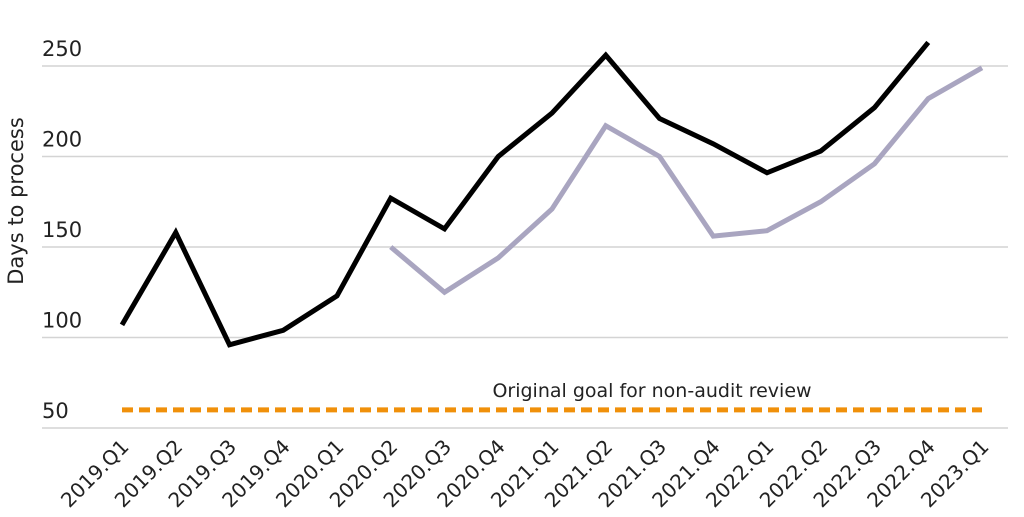 This screenshot has height=517, width=1024. What do you see at coordinates (651, 391) in the screenshot?
I see `goal-label: Original goal for non-audit review` at bounding box center [651, 391].